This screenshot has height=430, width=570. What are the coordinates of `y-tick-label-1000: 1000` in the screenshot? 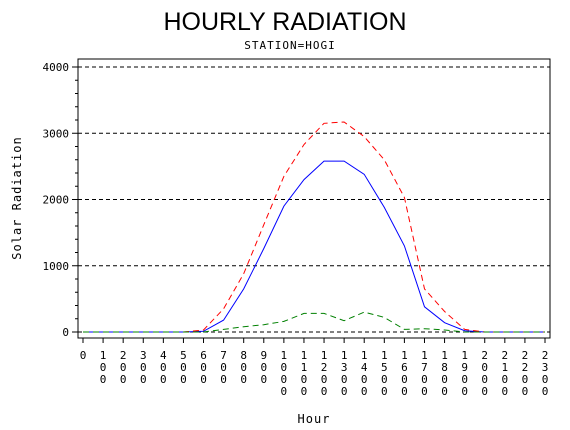 It's located at (56, 266).